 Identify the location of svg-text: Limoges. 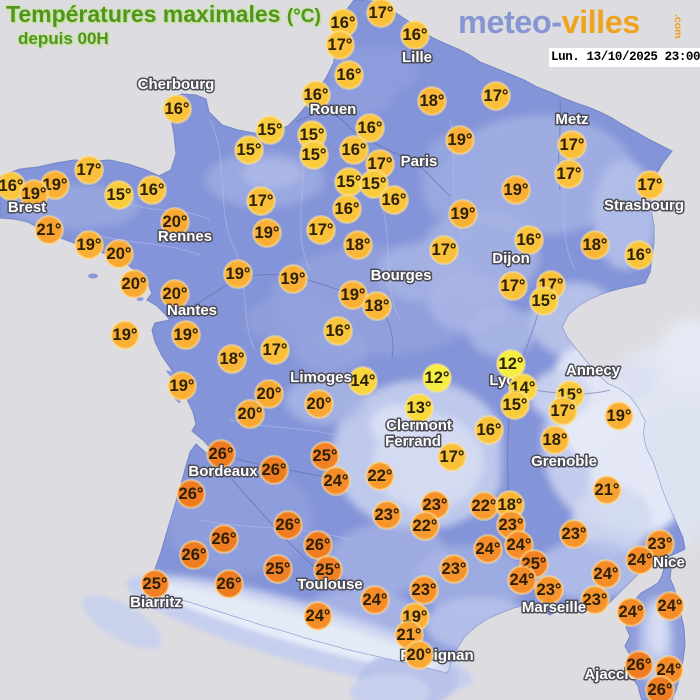
(321, 377).